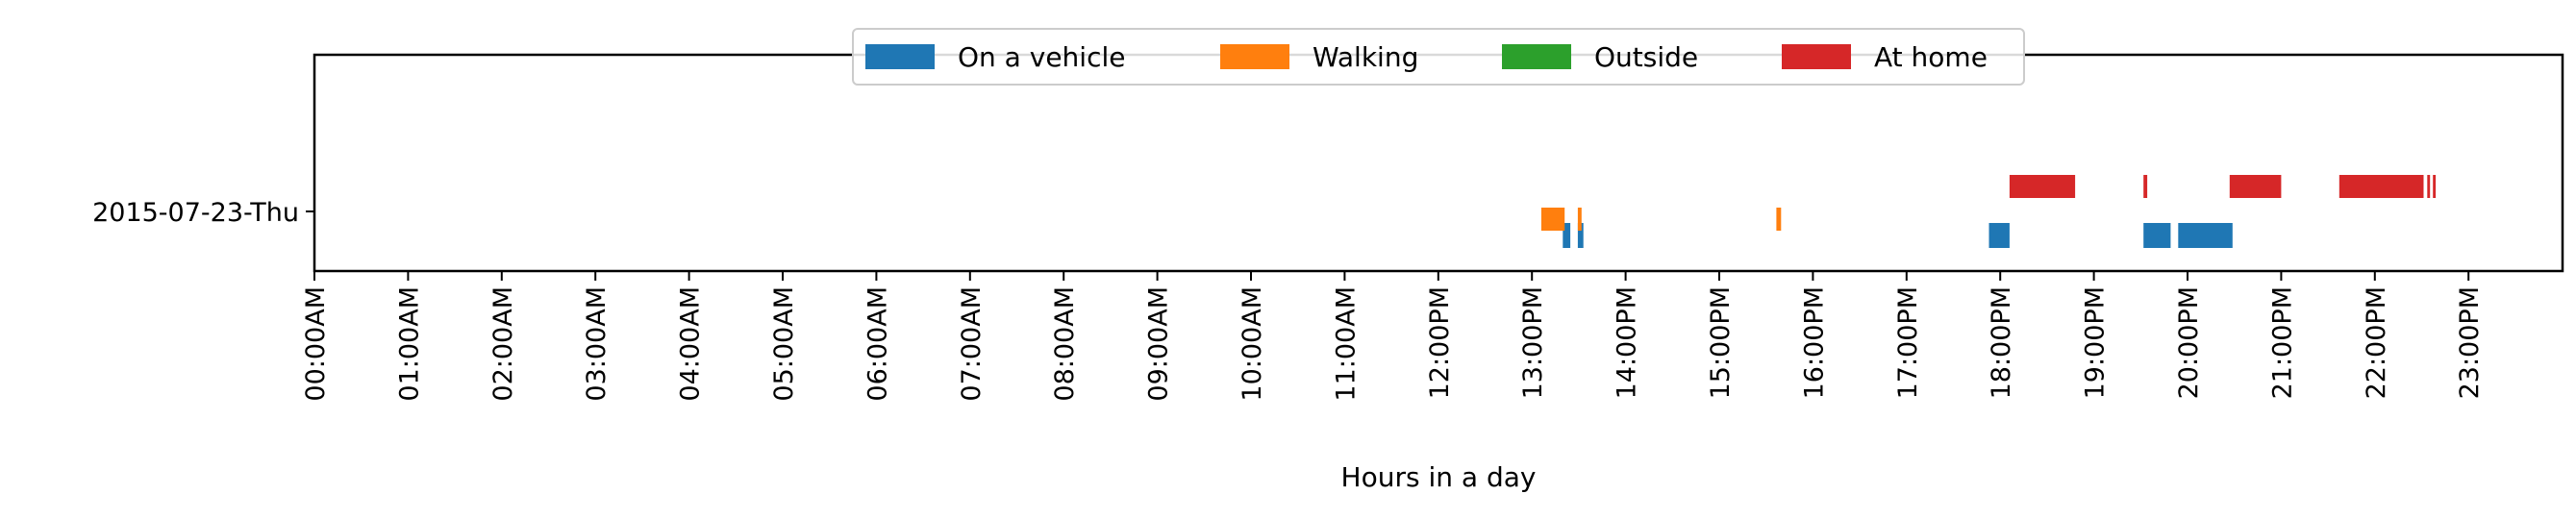  I want to click on legend: On a vehicle Walking Outside At home, so click(1438, 57).